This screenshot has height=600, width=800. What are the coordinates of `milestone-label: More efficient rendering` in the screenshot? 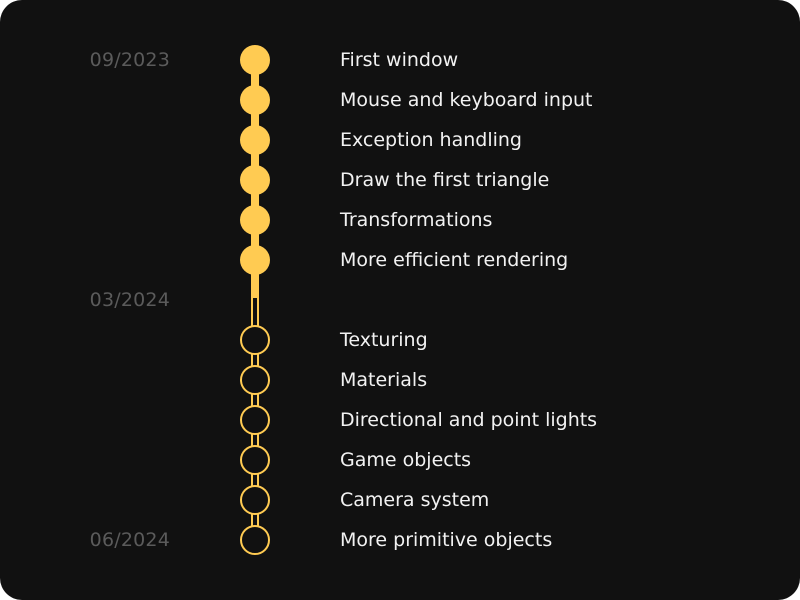 It's located at (454, 260).